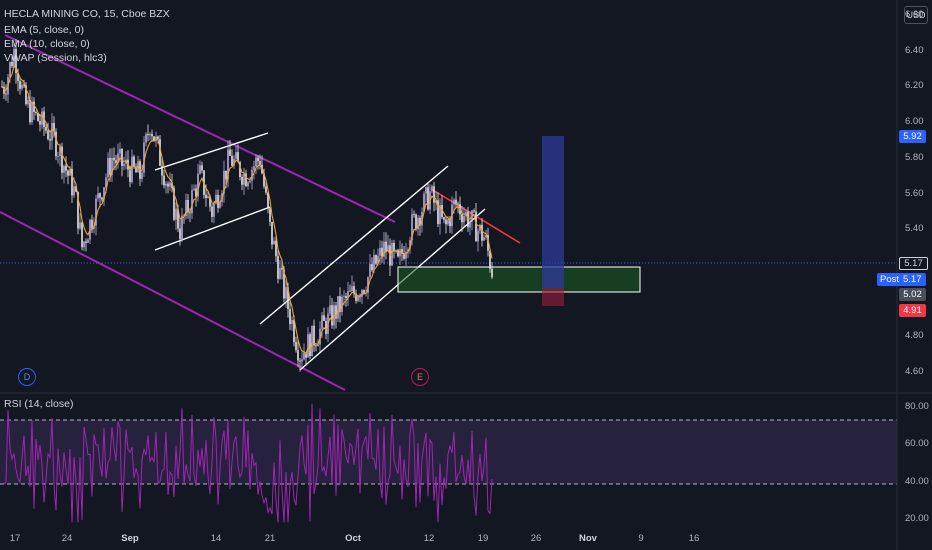 The height and width of the screenshot is (550, 932). Describe the element at coordinates (39, 404) in the screenshot. I see `rsi-label: RSI (14, close)` at that location.